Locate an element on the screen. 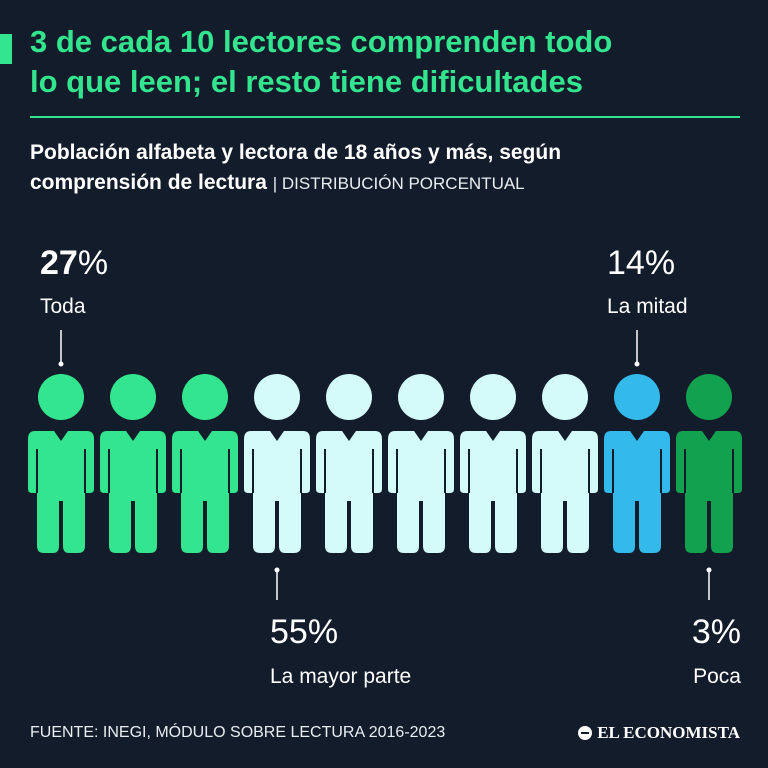 This screenshot has height=768, width=768. category-label: Toda is located at coordinates (63, 306).